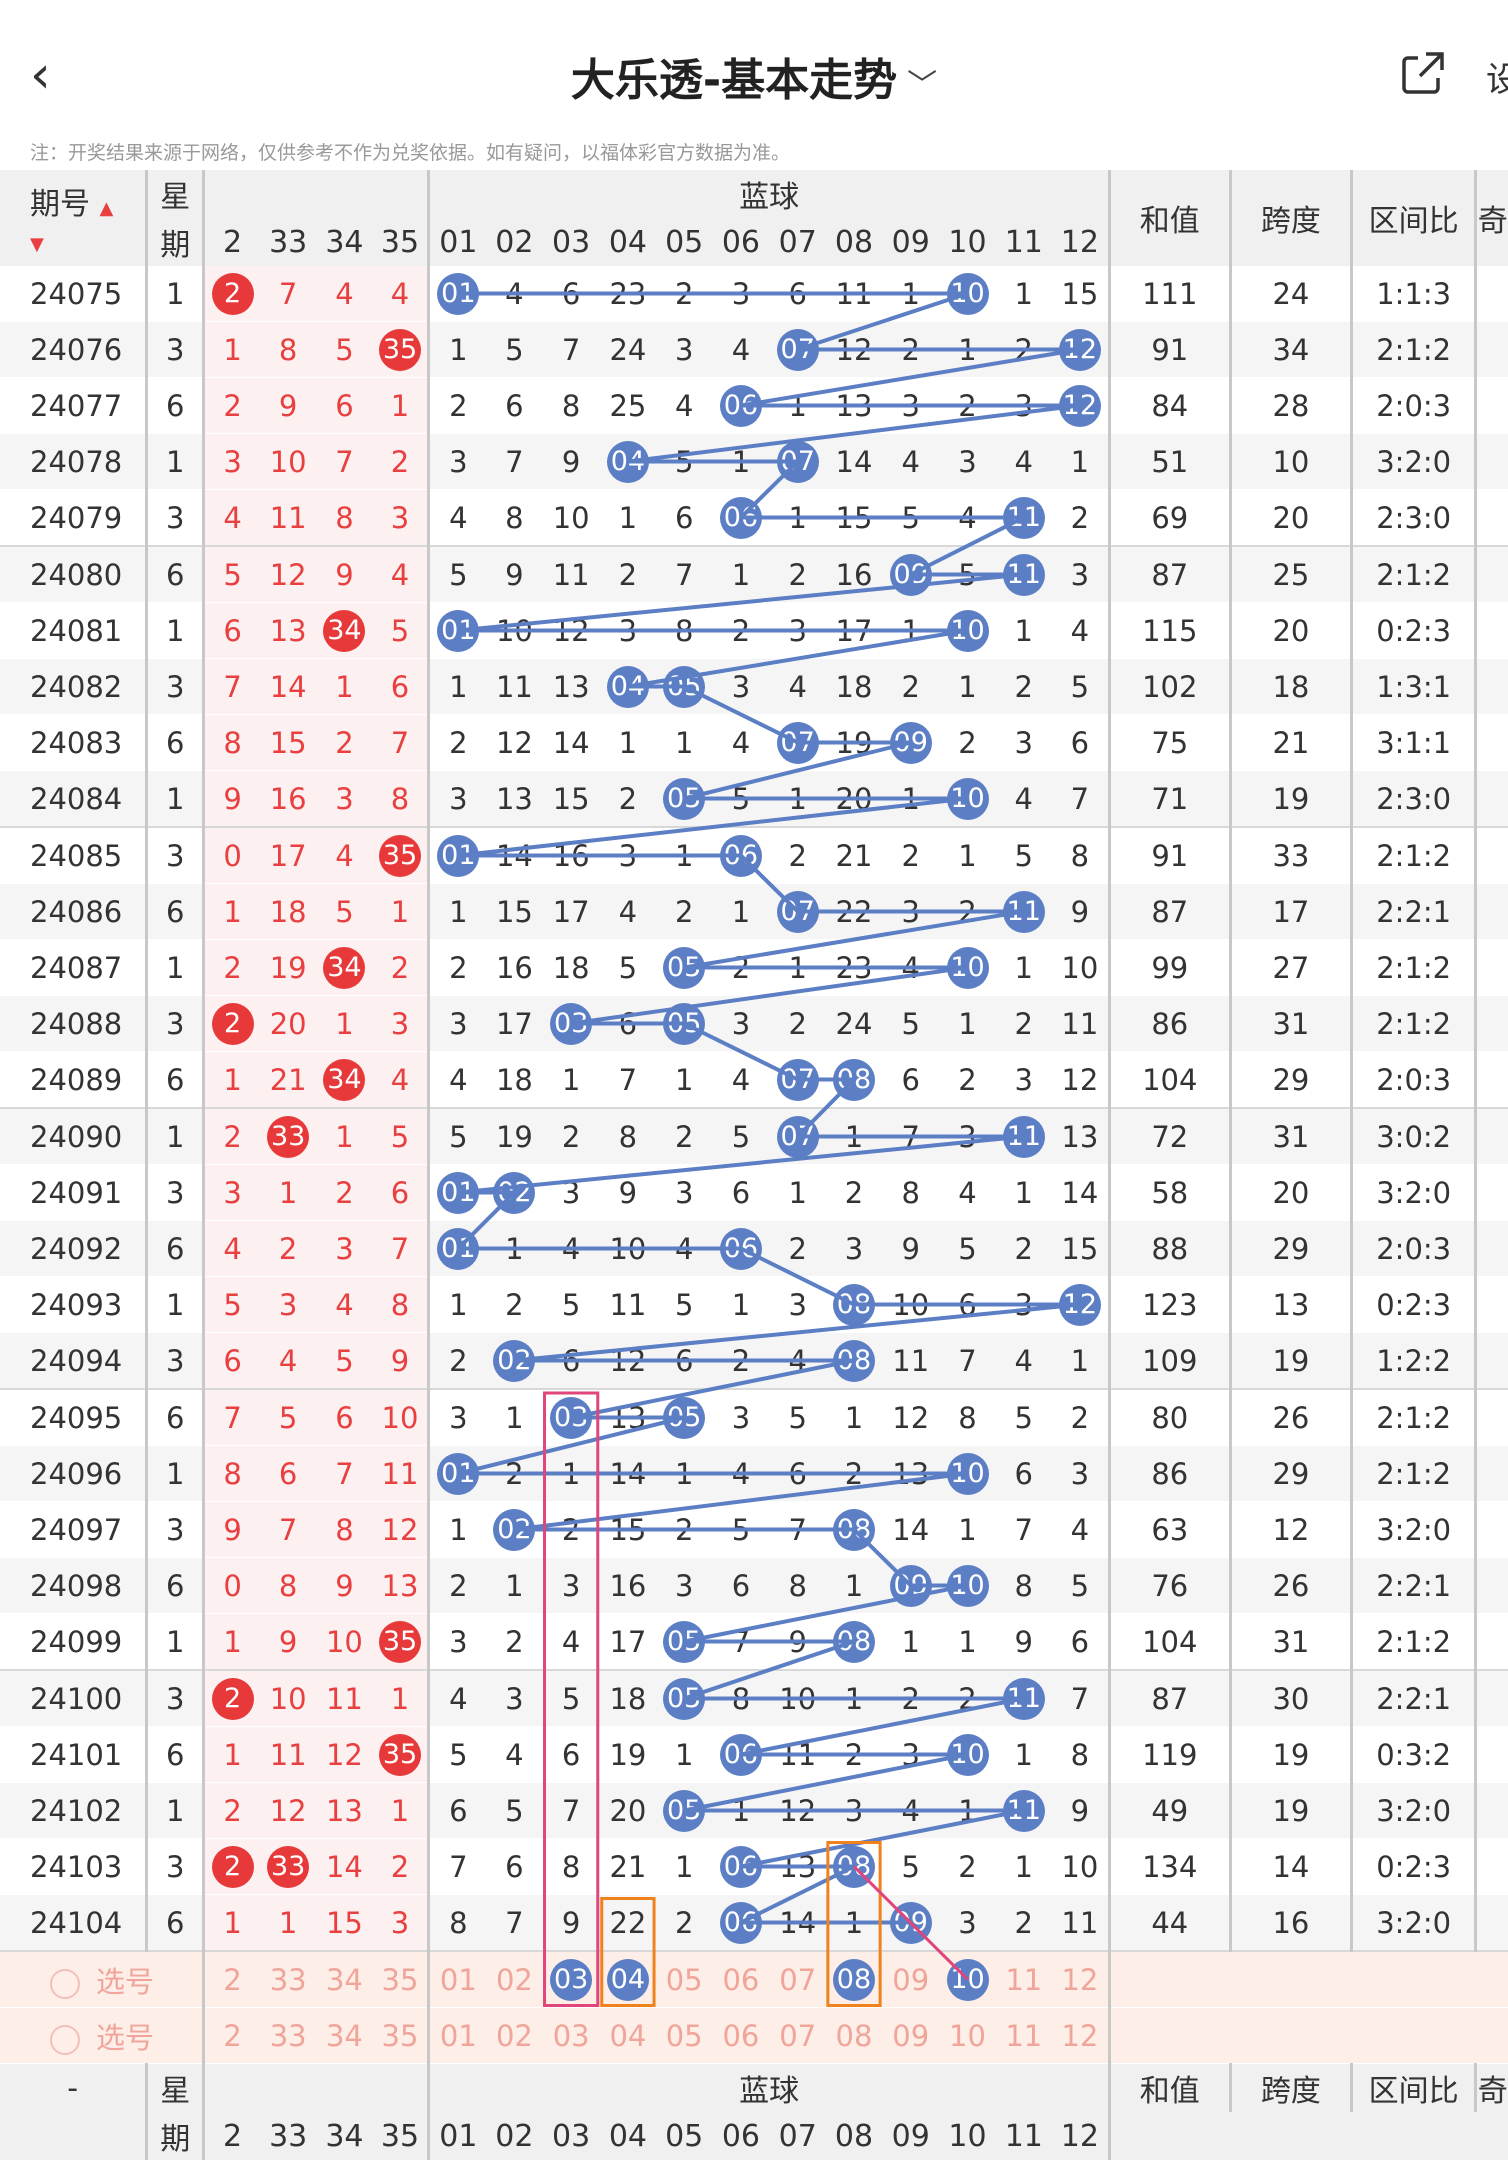 This screenshot has width=1508, height=2160. Describe the element at coordinates (797, 294) in the screenshot. I see `blue-cell: 6` at that location.